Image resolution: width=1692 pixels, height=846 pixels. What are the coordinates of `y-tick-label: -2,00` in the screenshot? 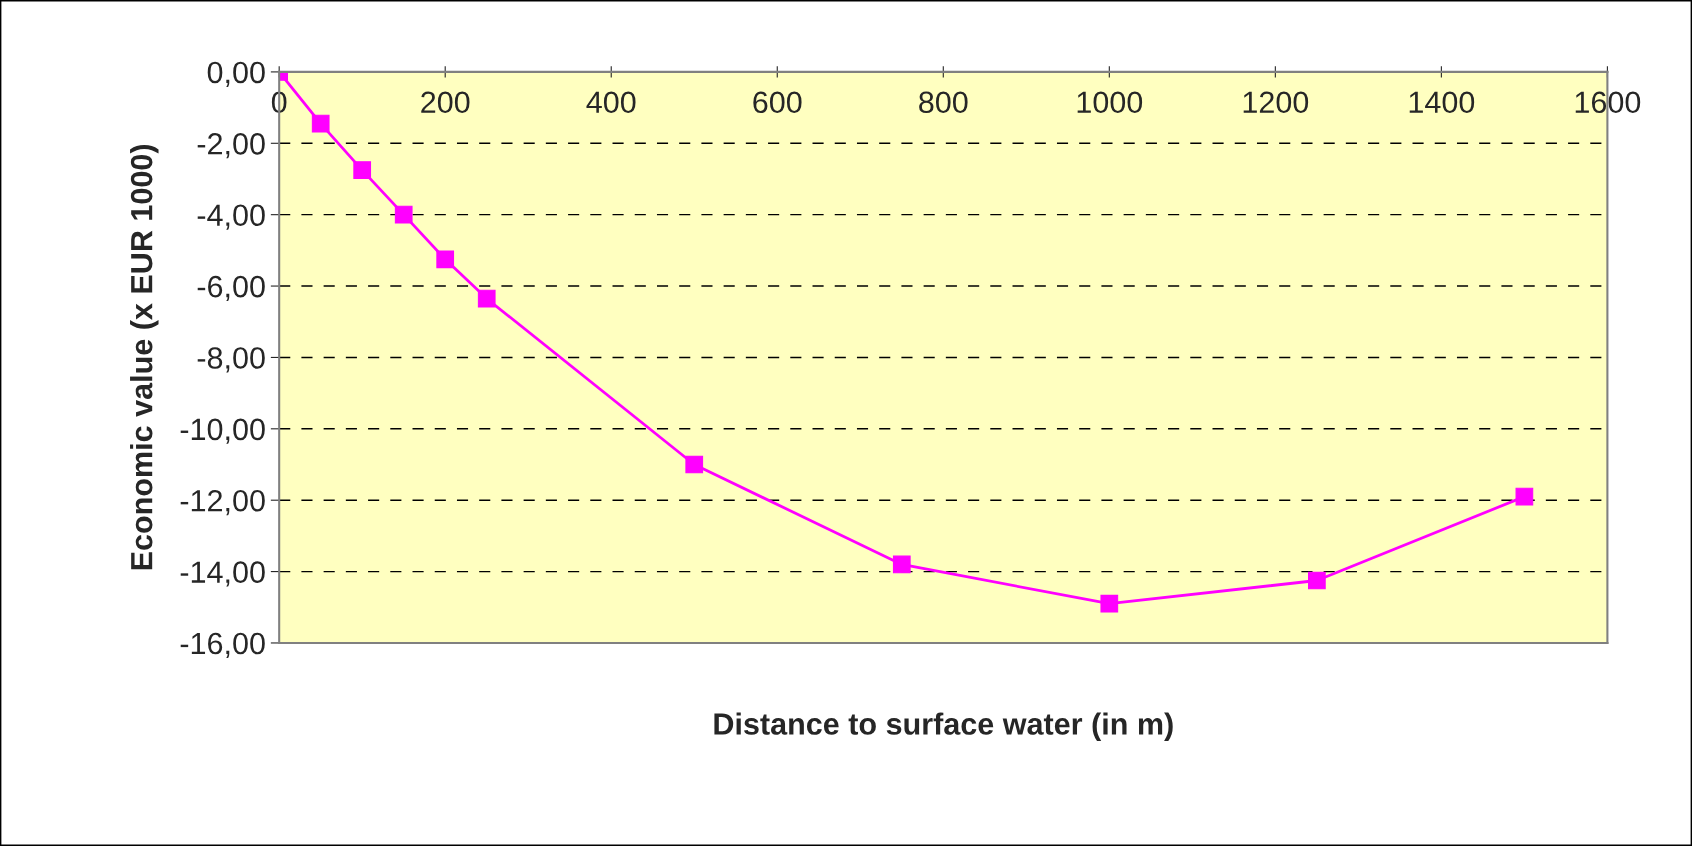 It's located at (231, 146).